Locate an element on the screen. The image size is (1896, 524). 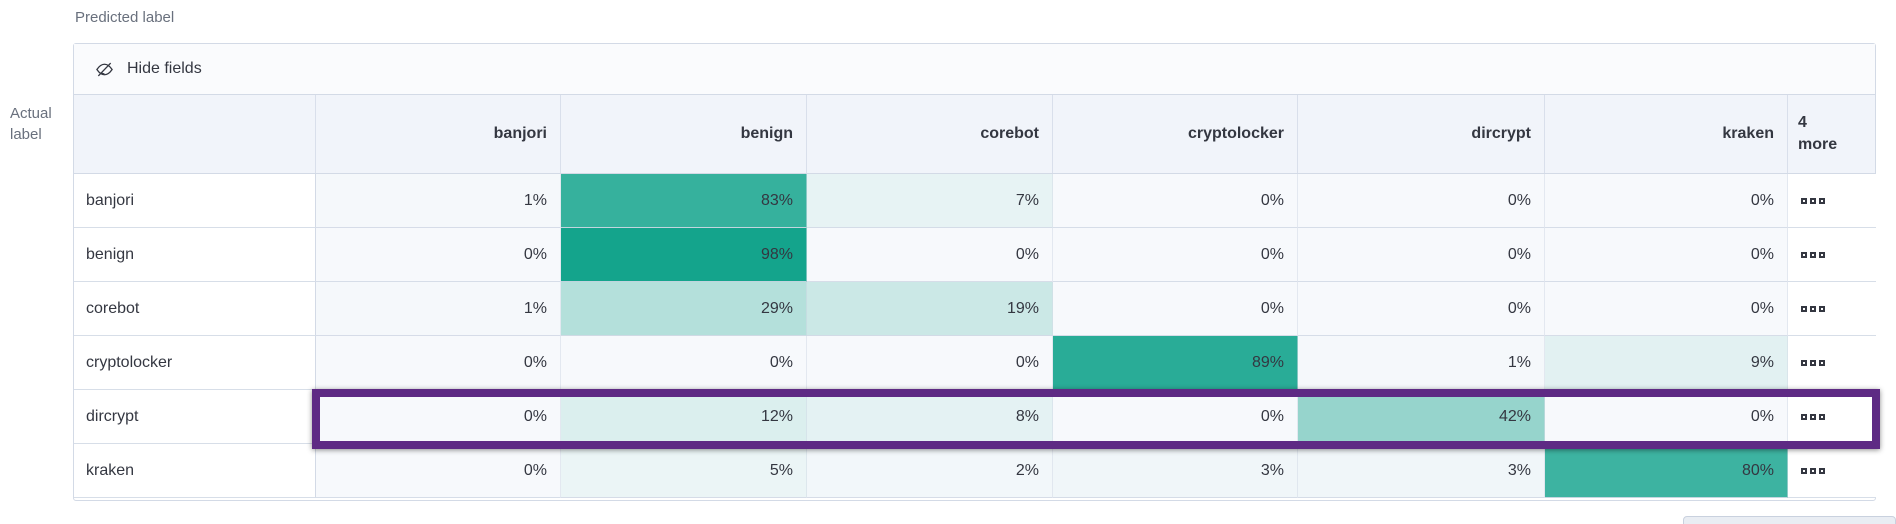
cell-kraken-cryptolocker: 3% is located at coordinates (1175, 471).